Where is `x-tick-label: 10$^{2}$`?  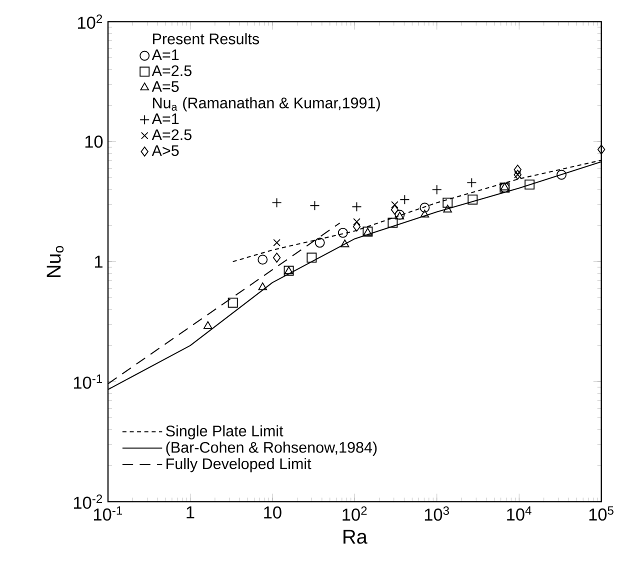 x-tick-label: 10$^{2}$ is located at coordinates (354, 513).